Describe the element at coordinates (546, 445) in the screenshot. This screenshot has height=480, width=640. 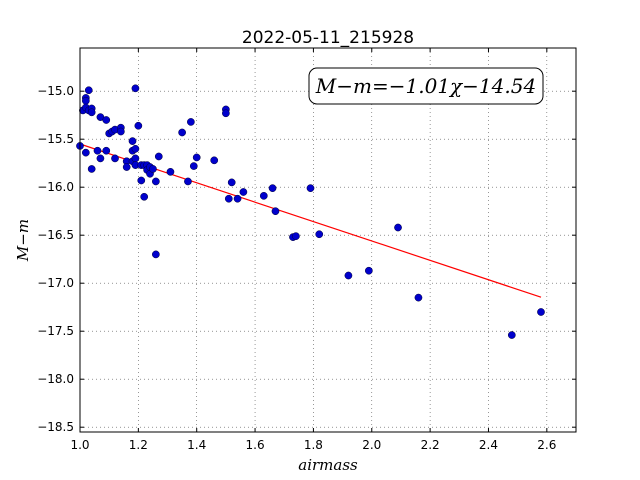
I see `x-tick-label: 2.6` at that location.